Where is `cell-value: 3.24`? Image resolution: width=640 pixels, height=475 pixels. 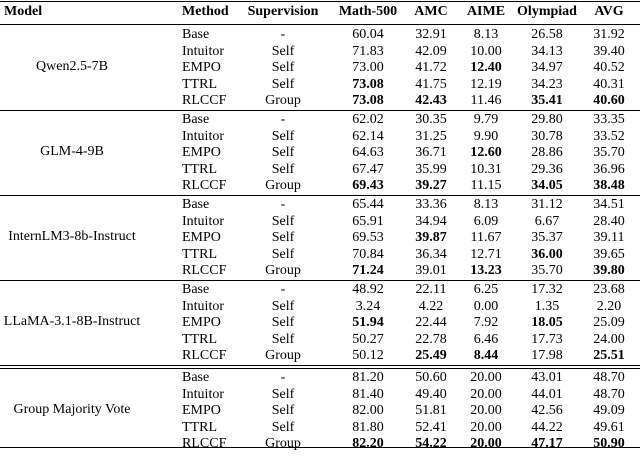
cell-value: 3.24 is located at coordinates (368, 306).